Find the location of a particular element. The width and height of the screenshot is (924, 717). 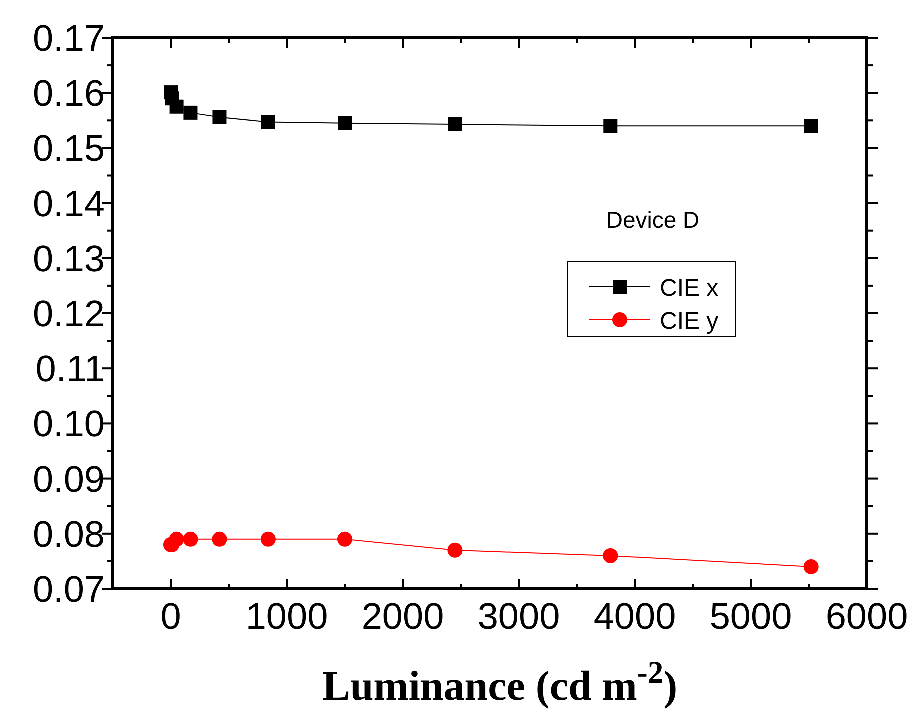

x-tick-label: 0 is located at coordinates (171, 616).